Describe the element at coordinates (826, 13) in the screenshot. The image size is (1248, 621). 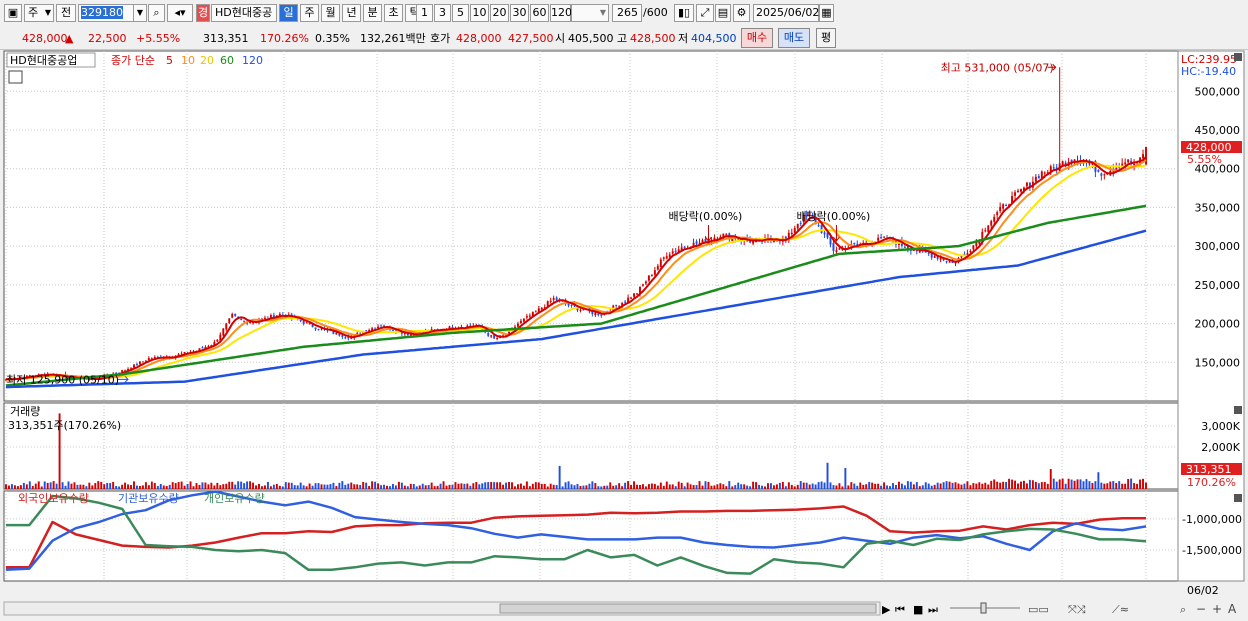
I see `calendar-icon: ▦` at that location.